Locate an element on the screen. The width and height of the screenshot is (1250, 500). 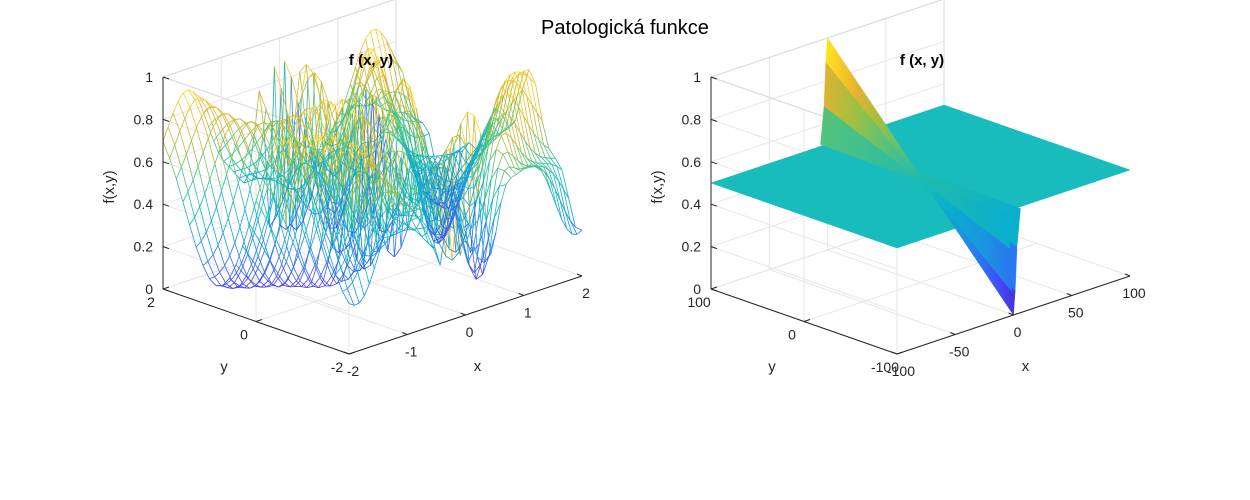
x-tick-label: 2 is located at coordinates (586, 293).